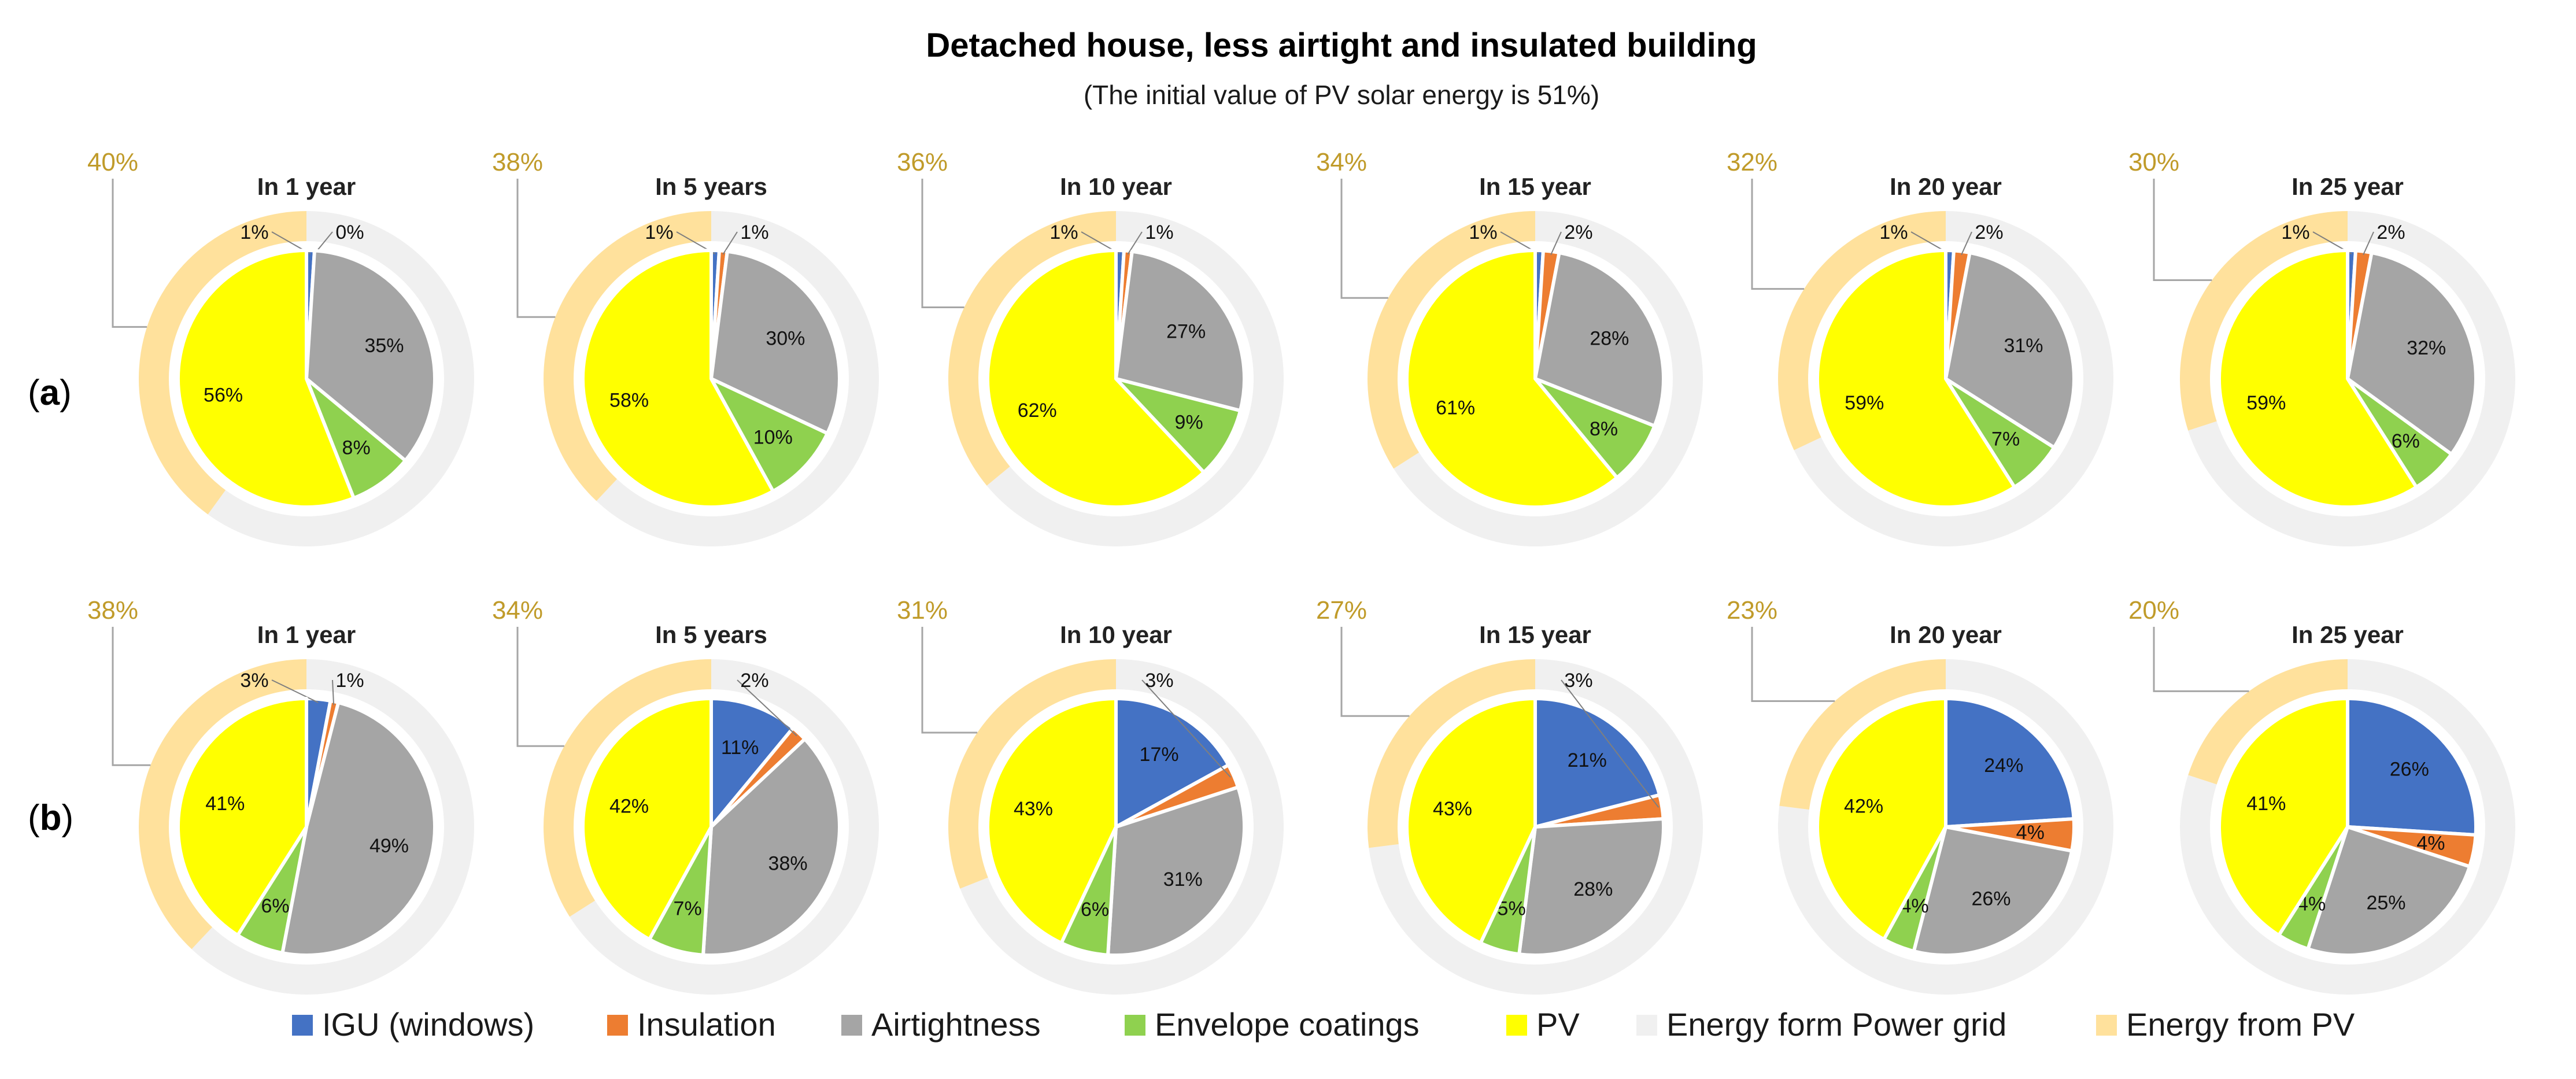 Image resolution: width=2576 pixels, height=1079 pixels. Describe the element at coordinates (773, 437) in the screenshot. I see `slice-label: 10%` at that location.